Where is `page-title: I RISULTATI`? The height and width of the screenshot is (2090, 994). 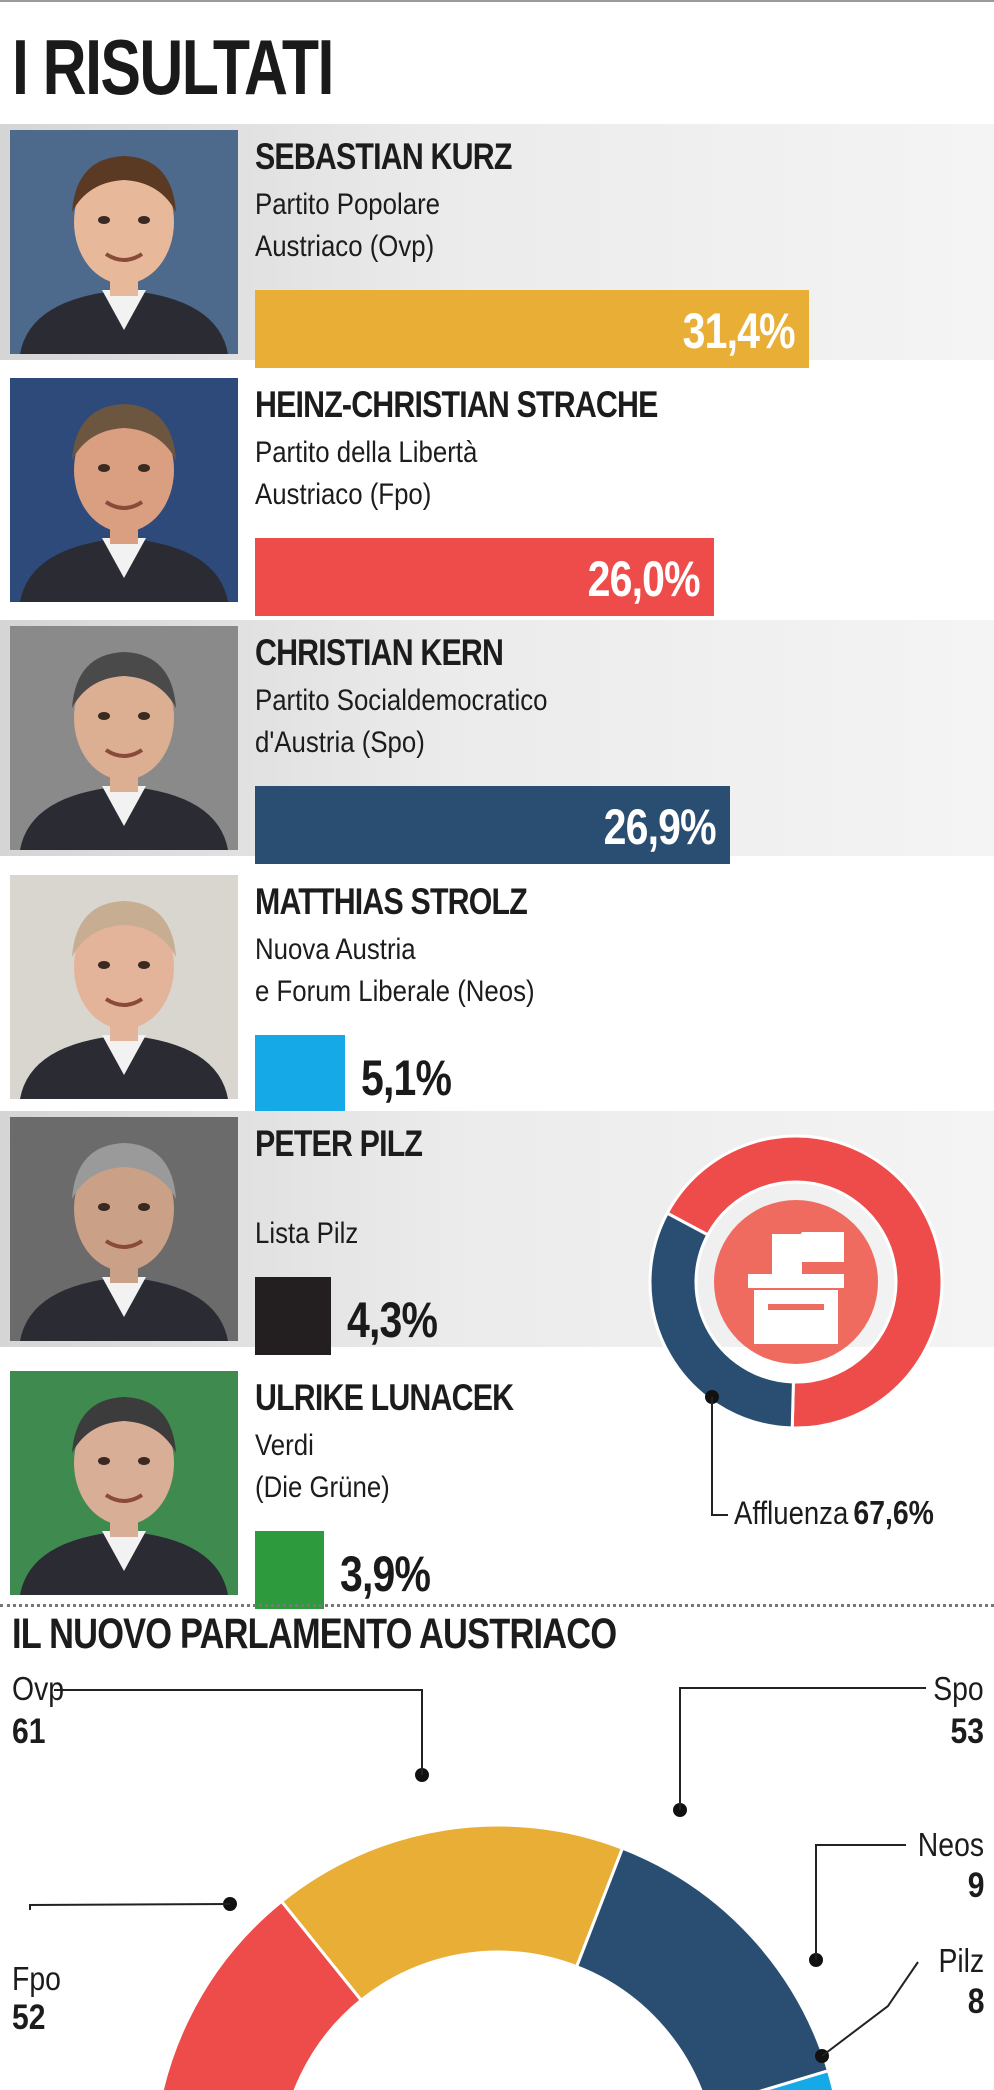 page-title: I RISULTATI is located at coordinates (173, 67).